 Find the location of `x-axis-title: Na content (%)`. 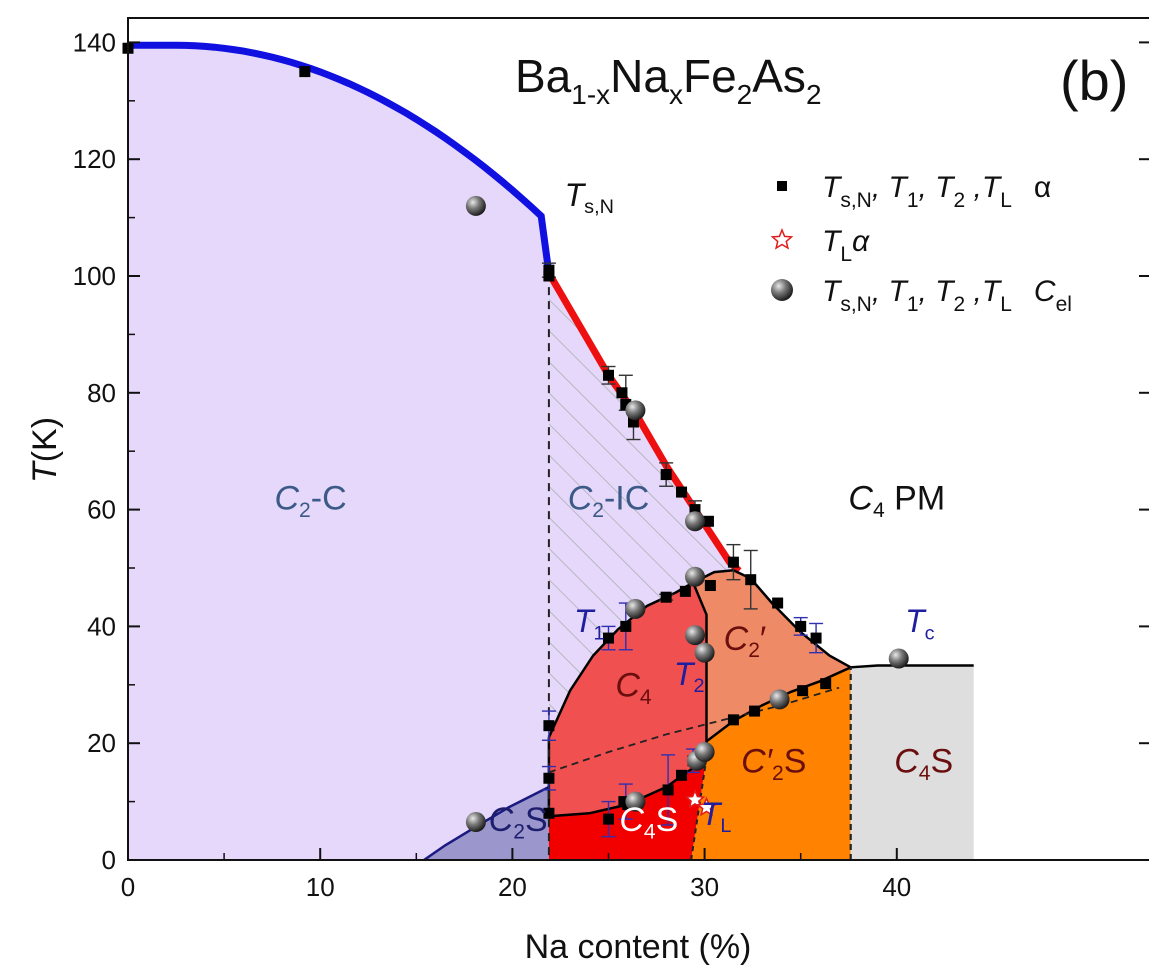

x-axis-title: Na content (%) is located at coordinates (638, 947).